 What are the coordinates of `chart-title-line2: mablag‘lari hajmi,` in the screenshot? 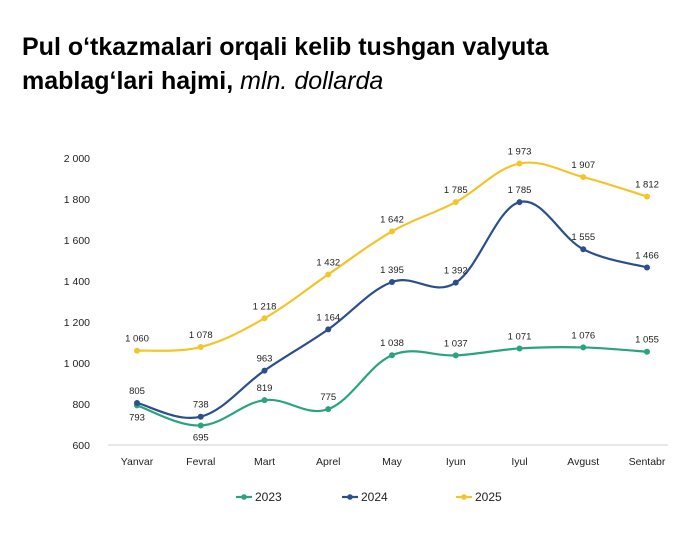 It's located at (128, 81).